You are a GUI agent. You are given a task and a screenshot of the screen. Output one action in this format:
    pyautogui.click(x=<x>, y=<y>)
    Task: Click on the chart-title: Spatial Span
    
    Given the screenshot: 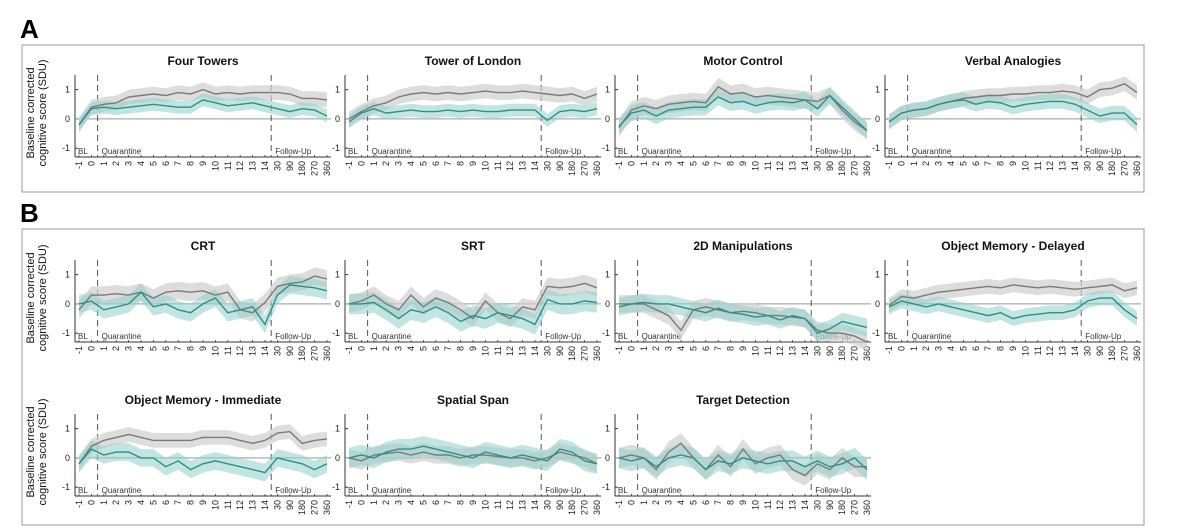 What is the action you would take?
    pyautogui.click(x=473, y=400)
    